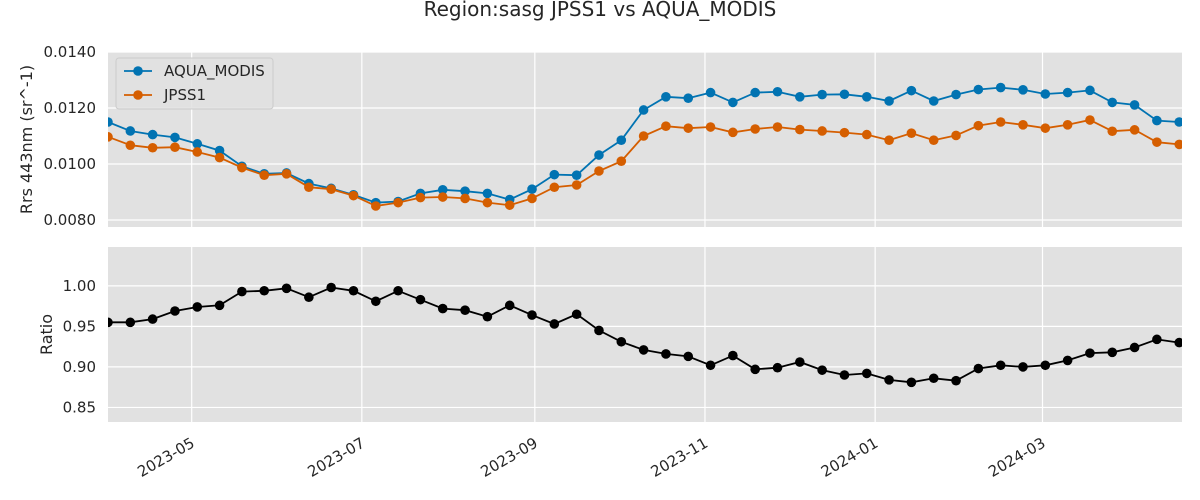 This screenshot has width=1200, height=500. I want to click on legend-entry: JPSS1, so click(184, 95).